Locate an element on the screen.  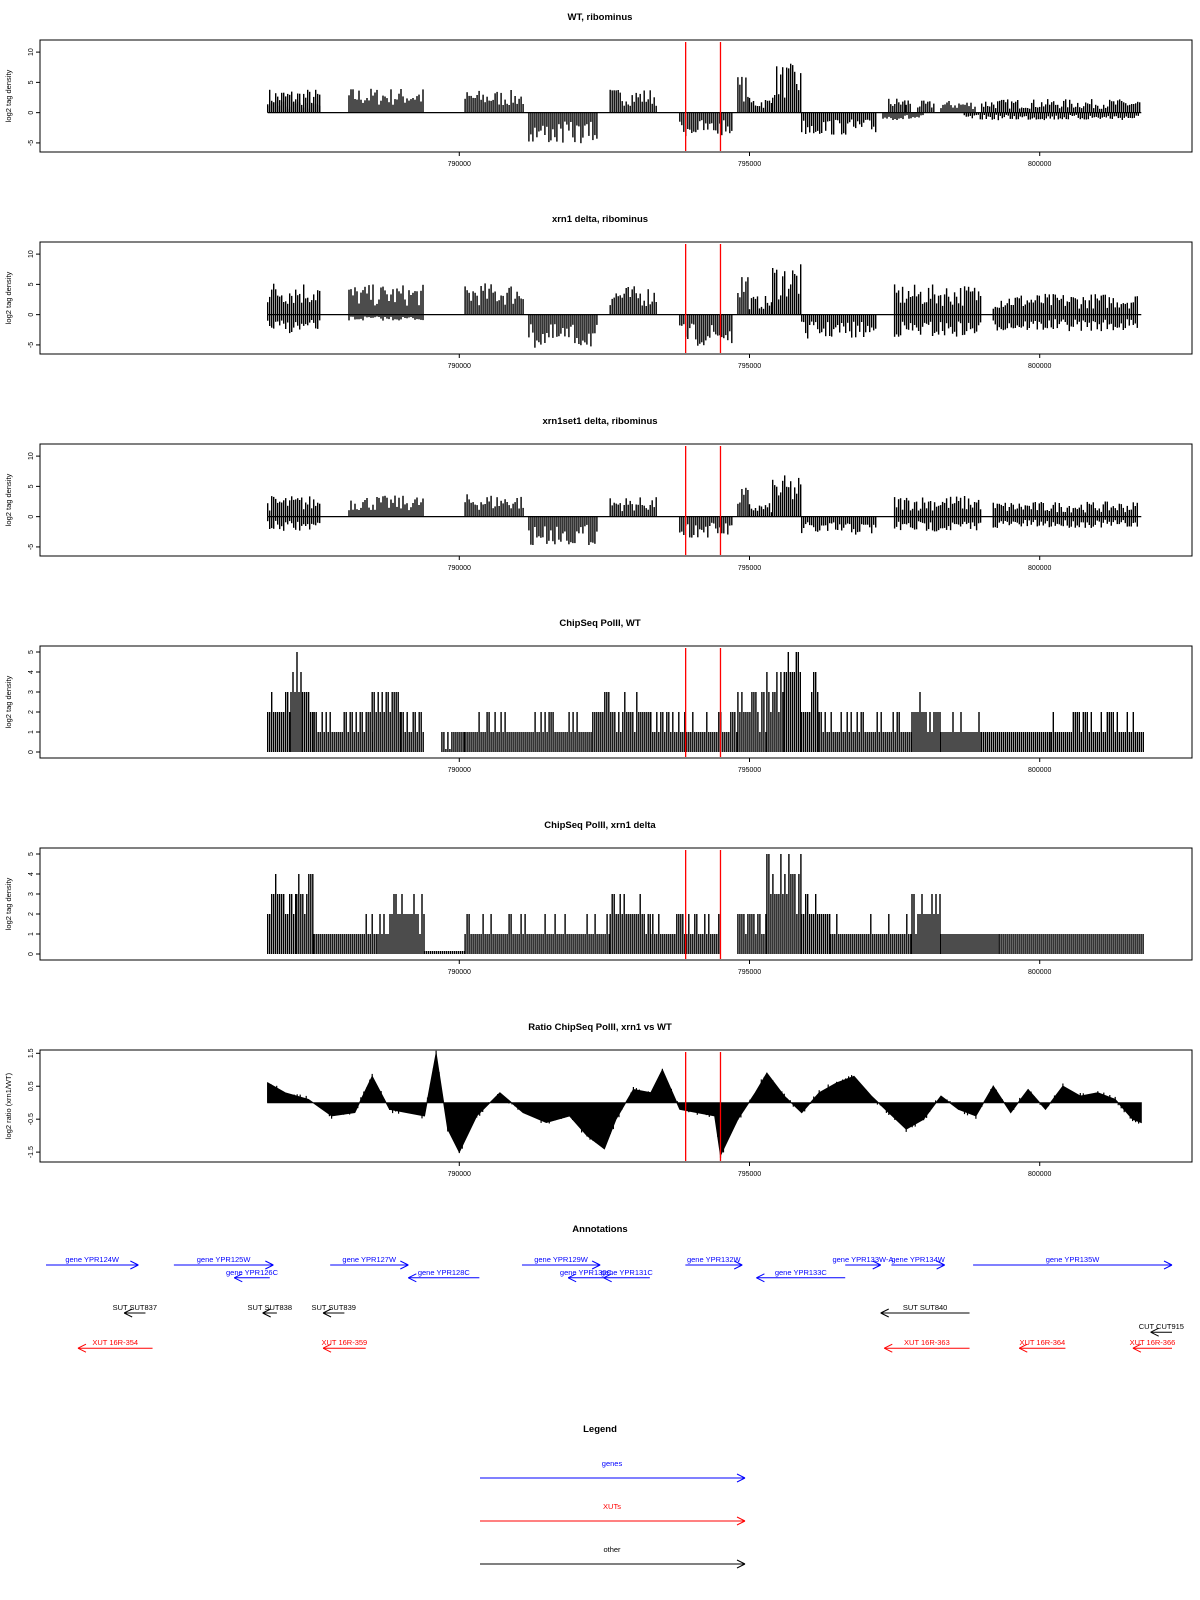
annotation-gene-label: gene YPR130C is located at coordinates (586, 1272).